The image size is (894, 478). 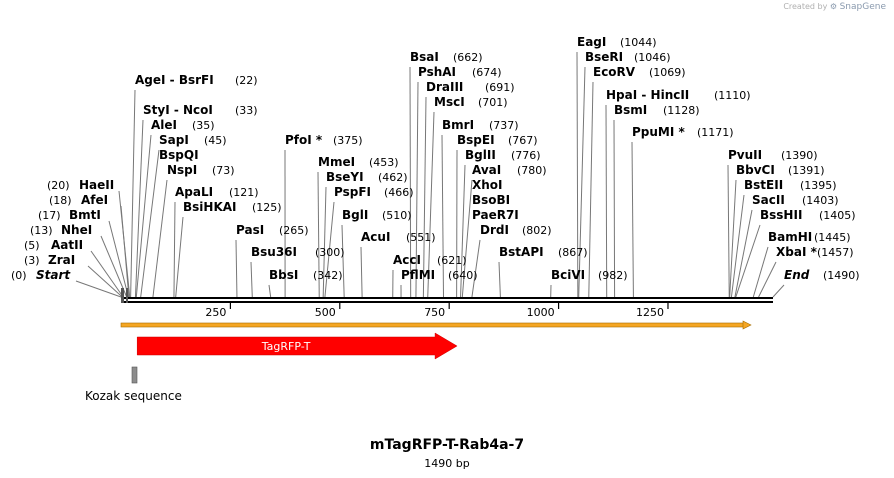 I want to click on site-position-acci: (621), so click(x=452, y=260).